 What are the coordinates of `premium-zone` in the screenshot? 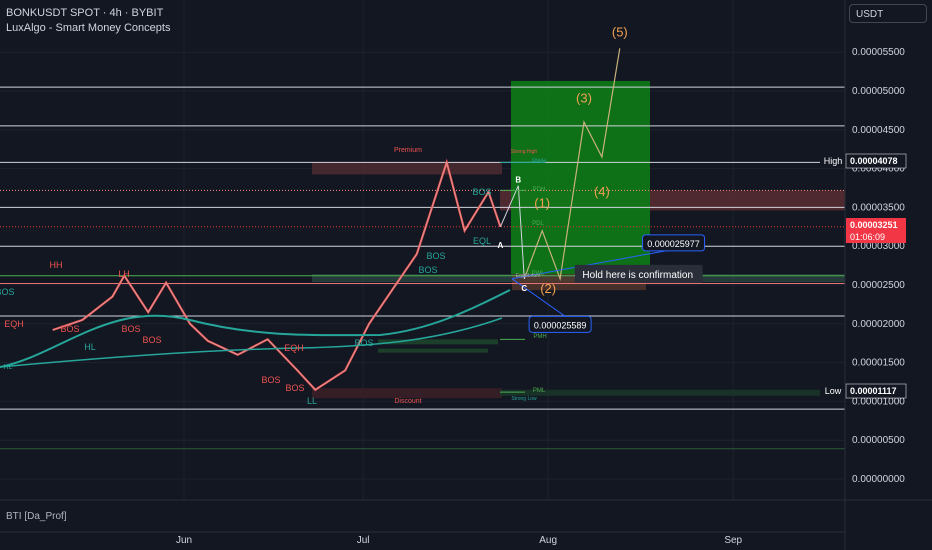 It's located at (407, 168).